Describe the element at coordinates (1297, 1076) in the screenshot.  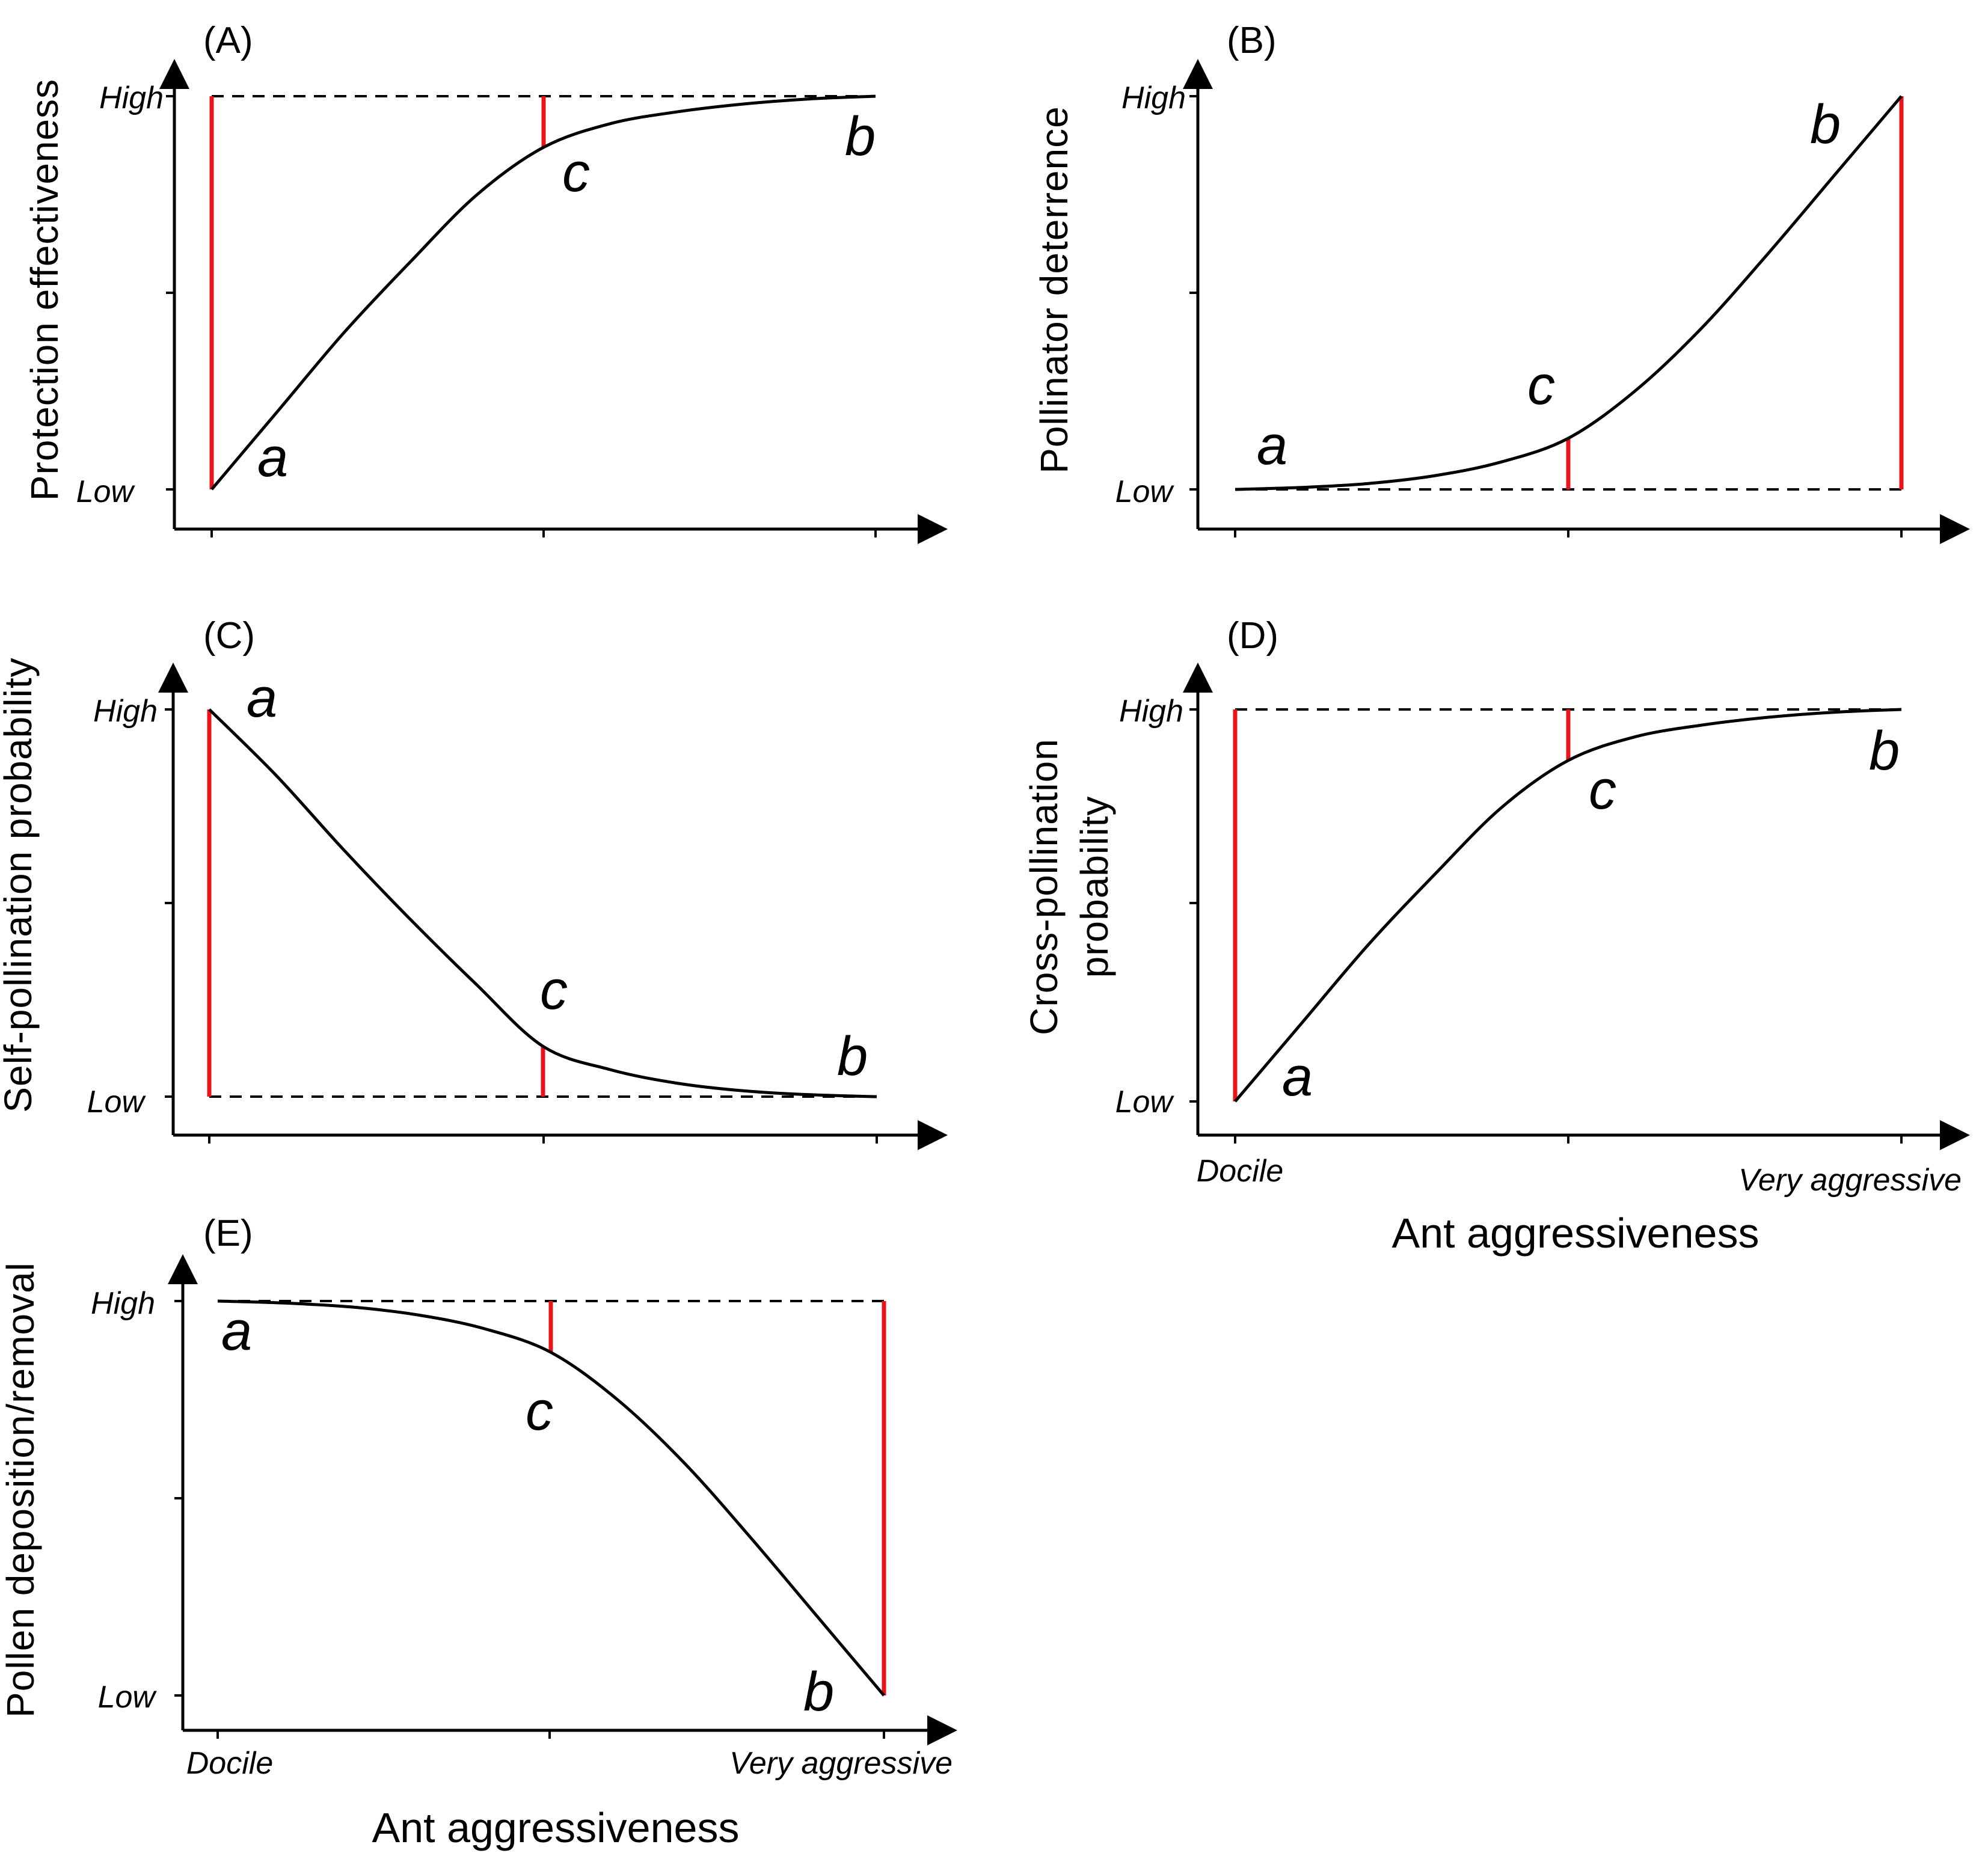
I see `panel-d-point-a-label: a` at that location.